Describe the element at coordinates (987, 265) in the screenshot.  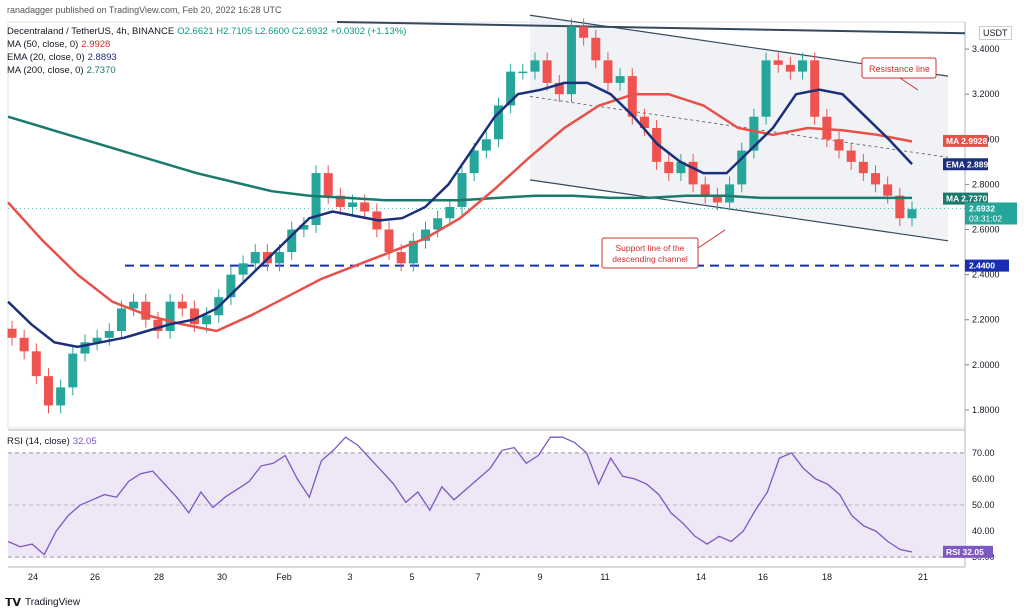
I see `support-price-tag-bg` at that location.